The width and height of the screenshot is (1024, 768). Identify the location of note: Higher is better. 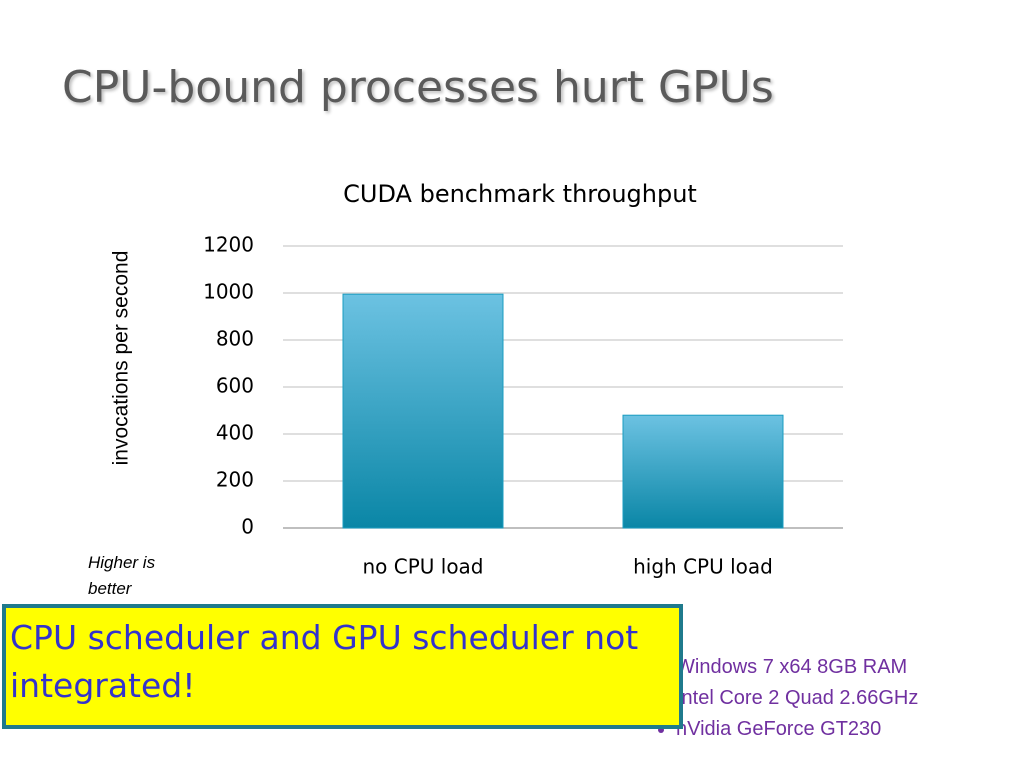
(122, 575).